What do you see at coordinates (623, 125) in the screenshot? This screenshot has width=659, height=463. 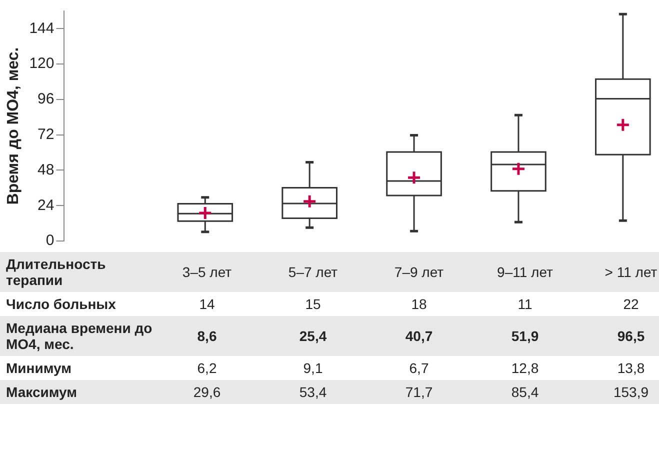 I see `point` at bounding box center [623, 125].